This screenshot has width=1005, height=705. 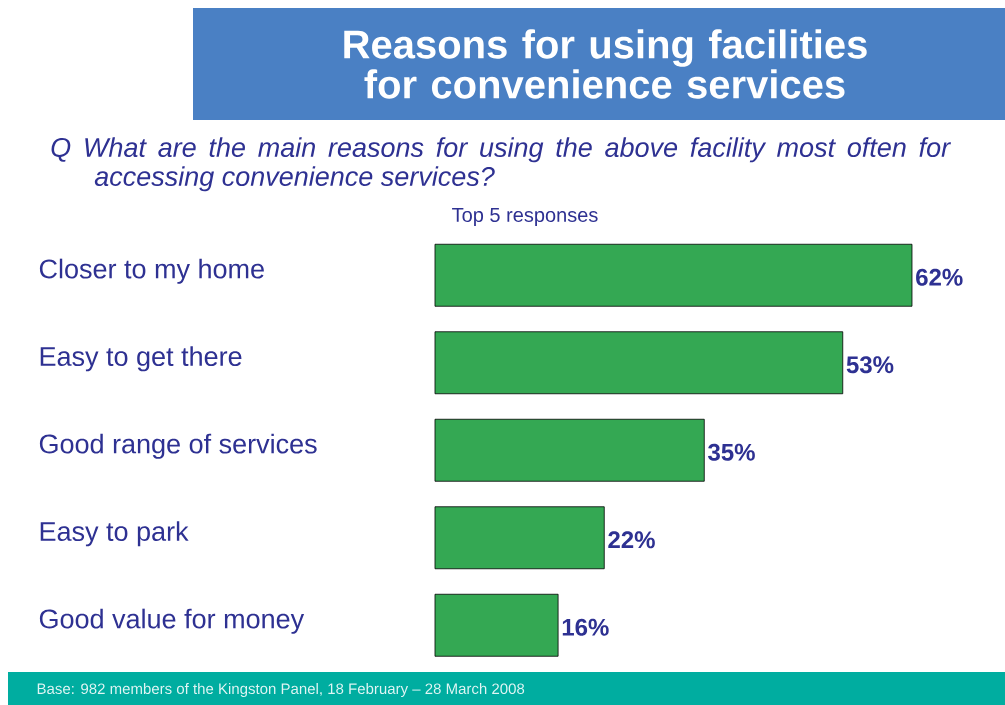 What do you see at coordinates (731, 452) in the screenshot?
I see `data-label: 35%` at bounding box center [731, 452].